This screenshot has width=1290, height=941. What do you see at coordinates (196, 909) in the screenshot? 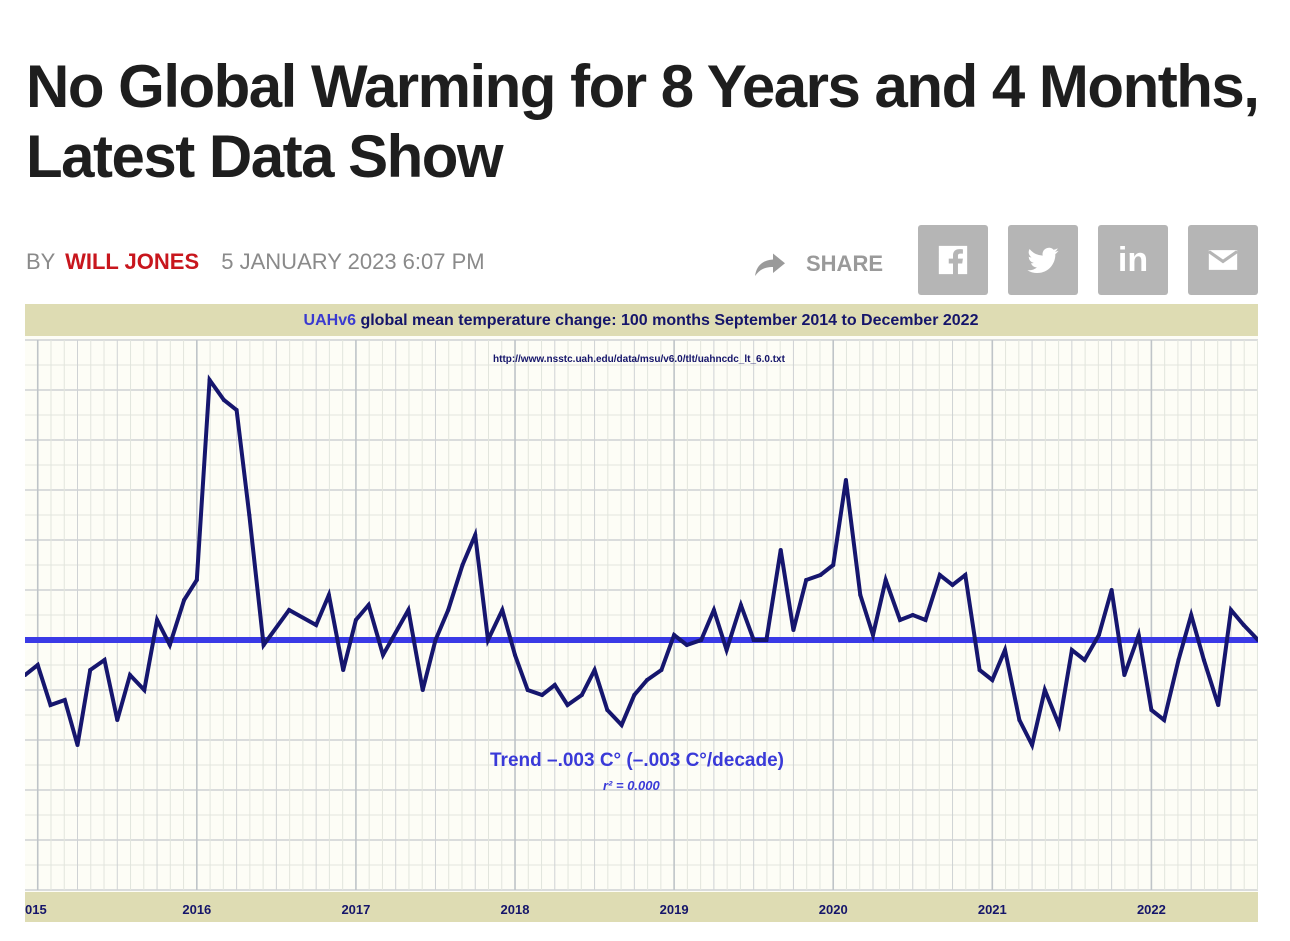
I see `x-tick-label: 2016` at bounding box center [196, 909].